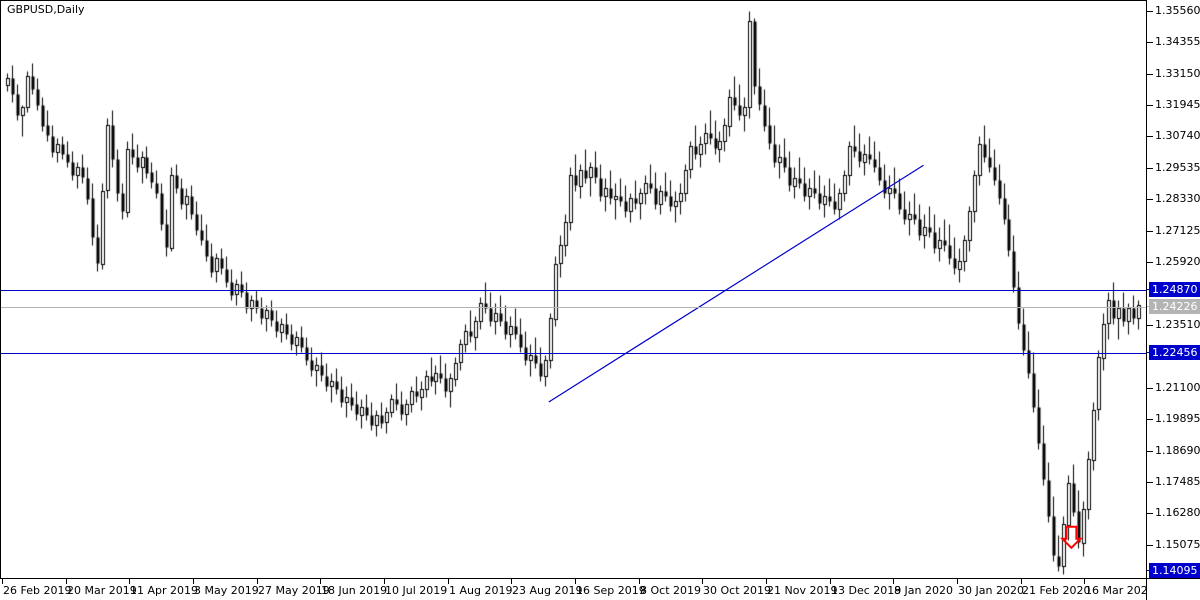 The width and height of the screenshot is (1200, 600). I want to click on time-tick-label: 18 Jun 2019, so click(354, 590).